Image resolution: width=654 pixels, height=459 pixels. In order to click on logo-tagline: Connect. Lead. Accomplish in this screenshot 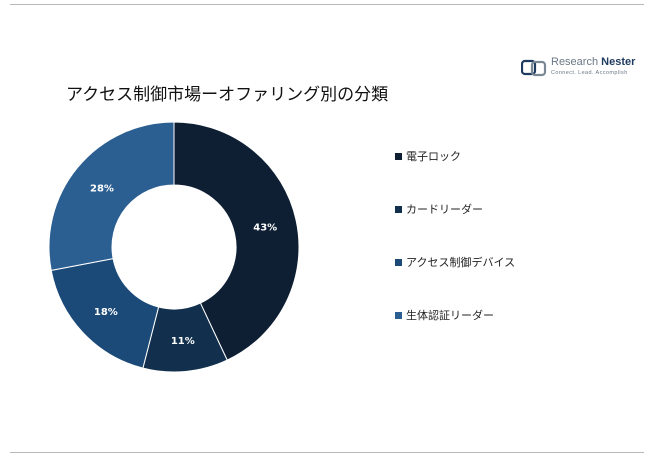, I will do `click(589, 73)`.